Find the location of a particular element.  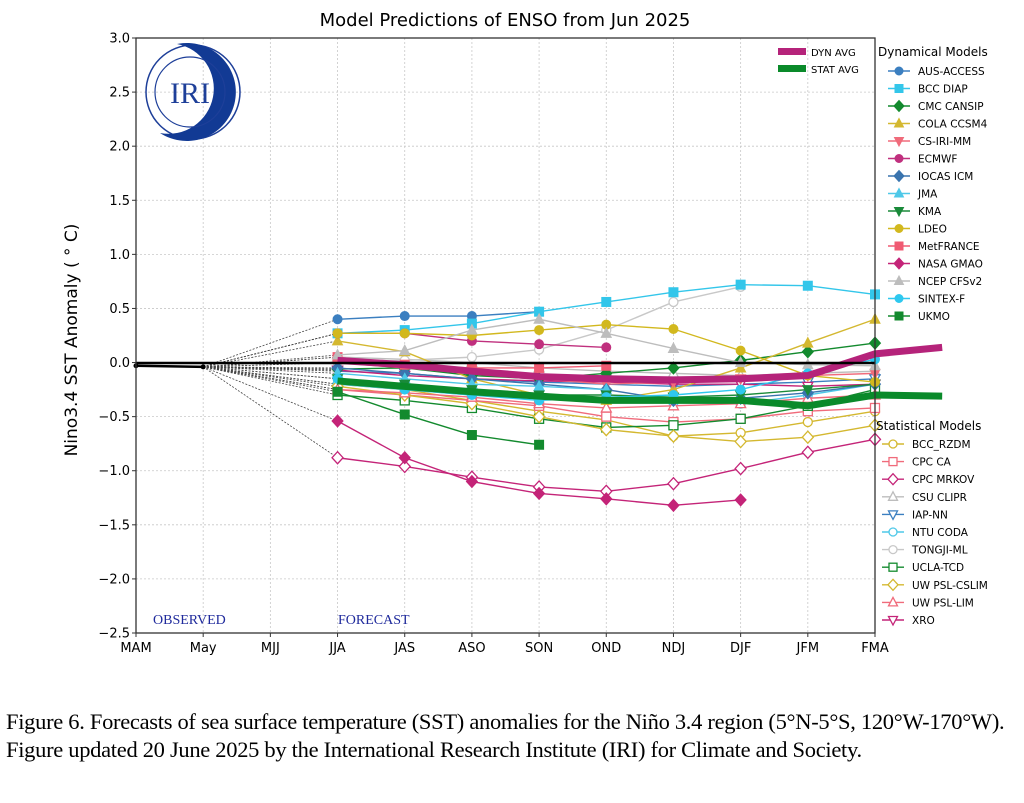

x-tick-label: MAM is located at coordinates (135, 648).